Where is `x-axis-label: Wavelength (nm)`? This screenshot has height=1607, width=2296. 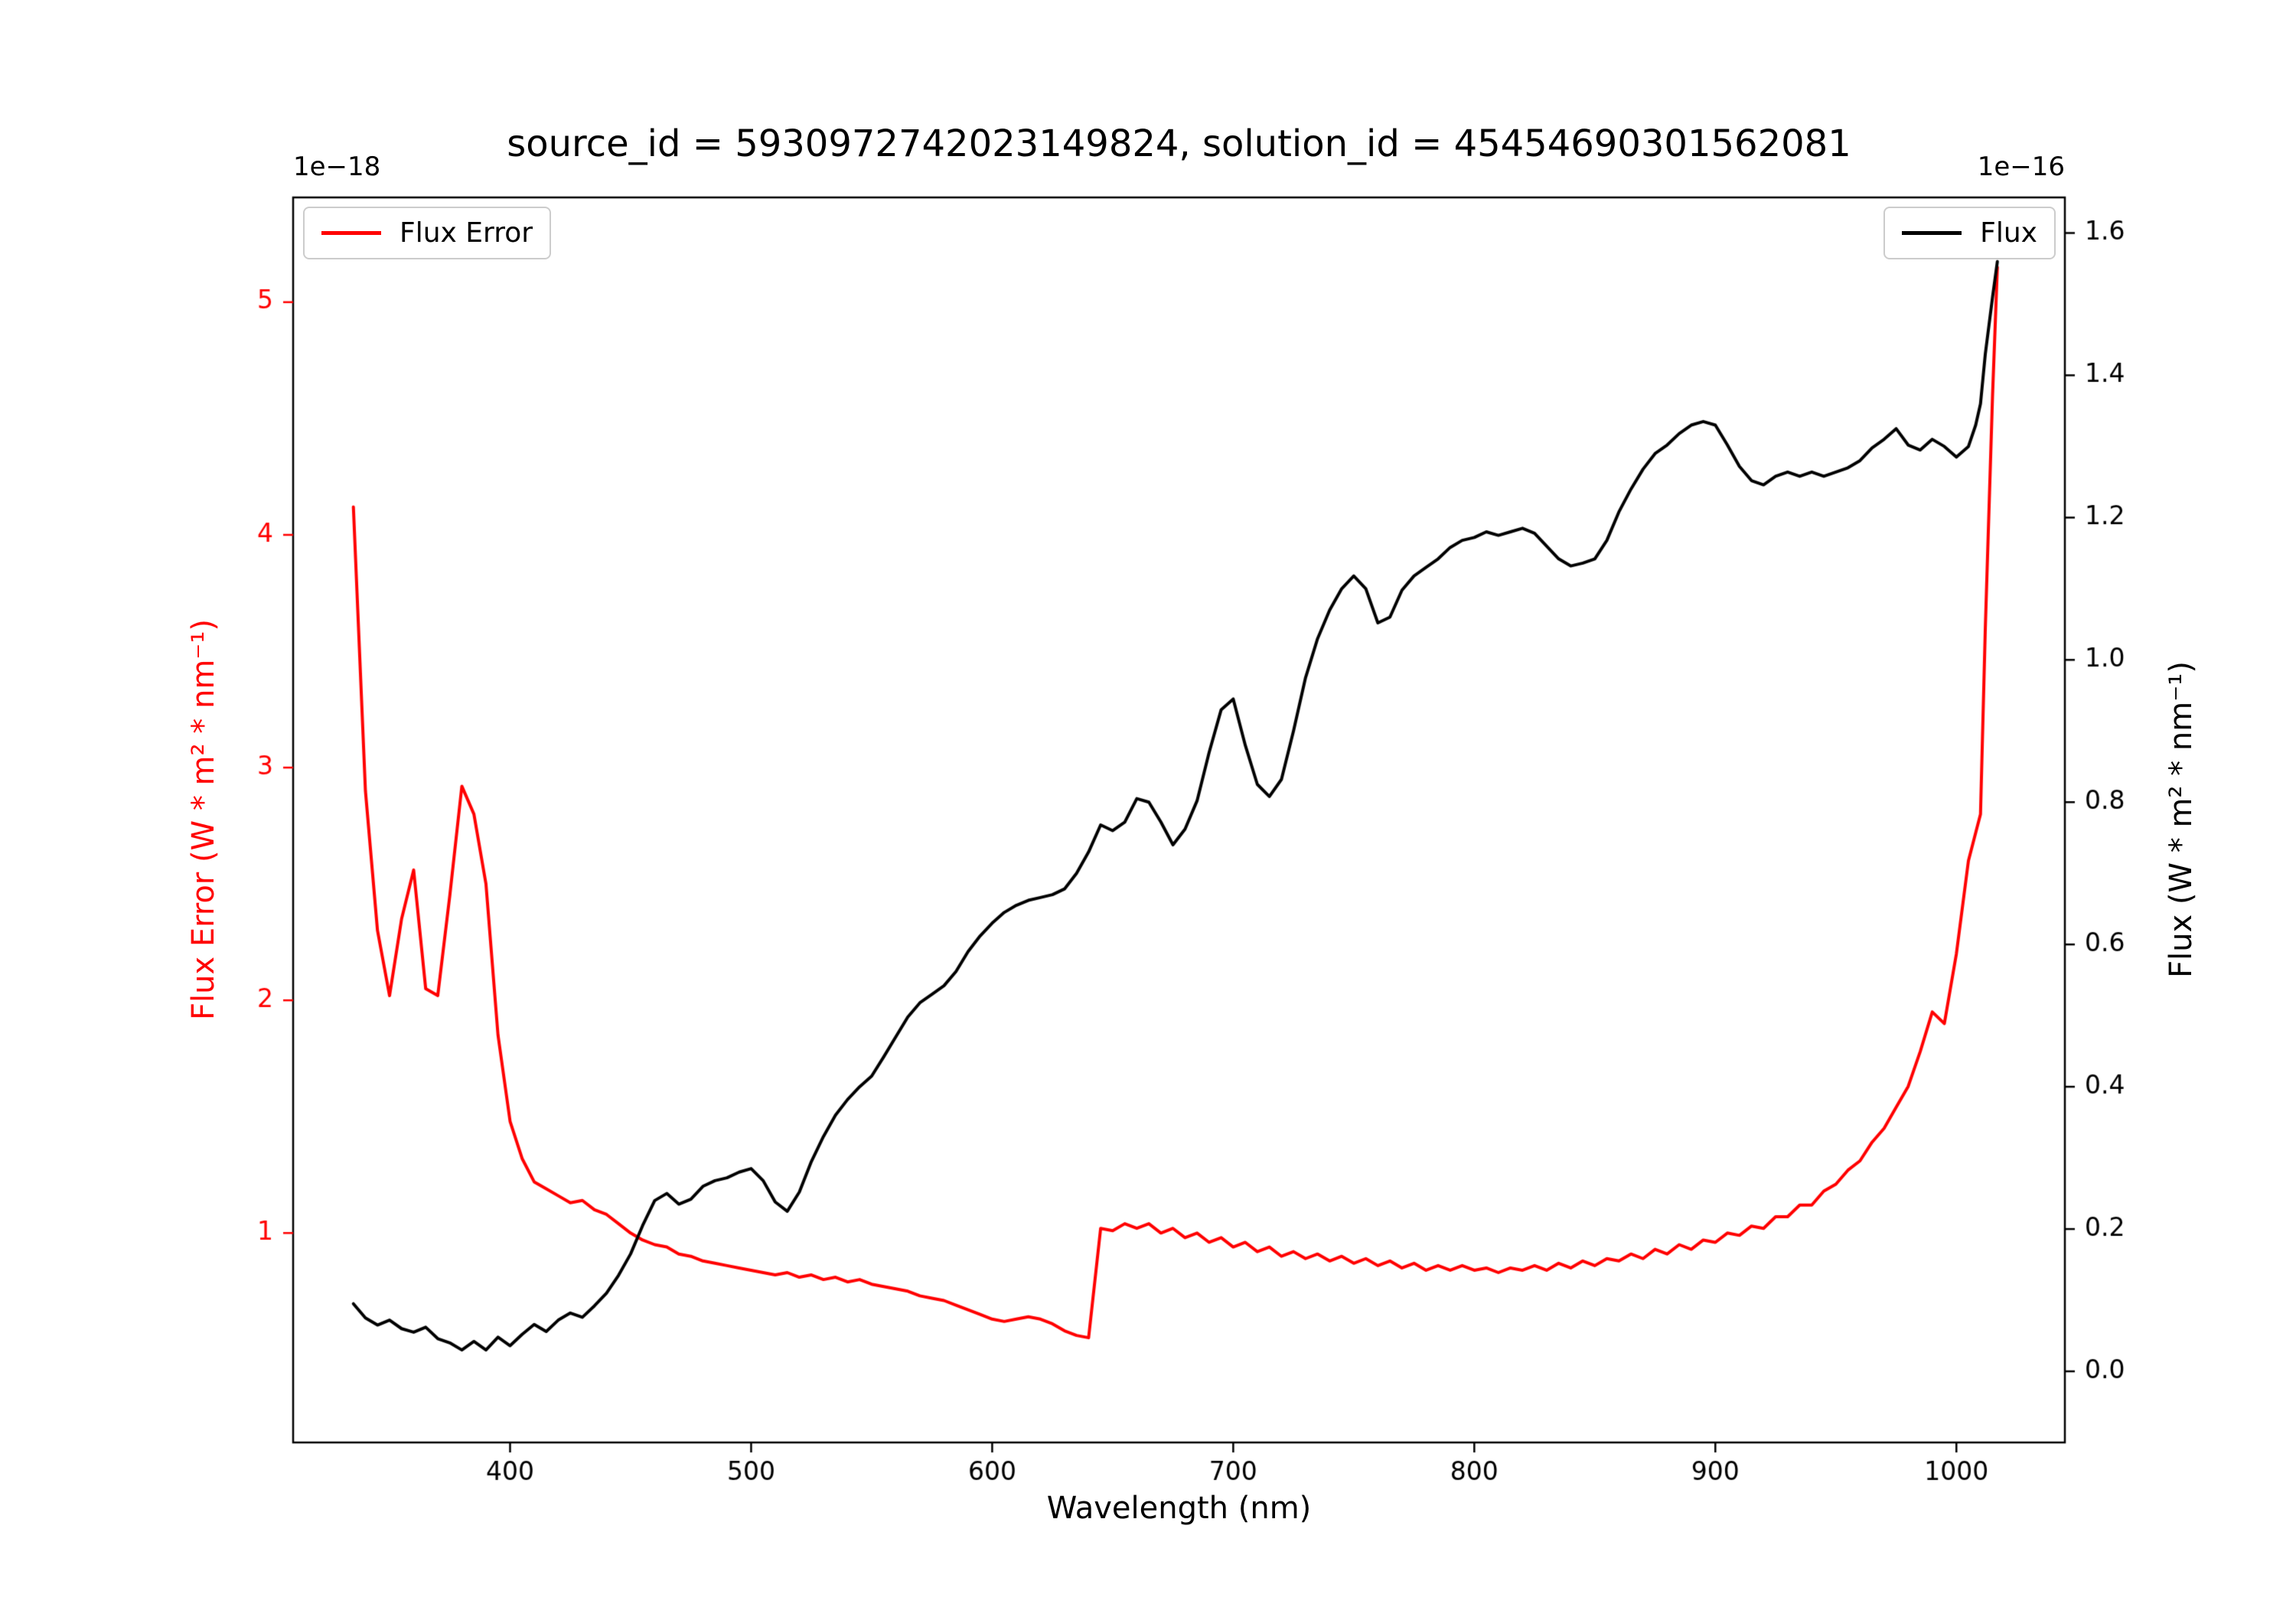 x-axis-label: Wavelength (nm) is located at coordinates (1179, 1508).